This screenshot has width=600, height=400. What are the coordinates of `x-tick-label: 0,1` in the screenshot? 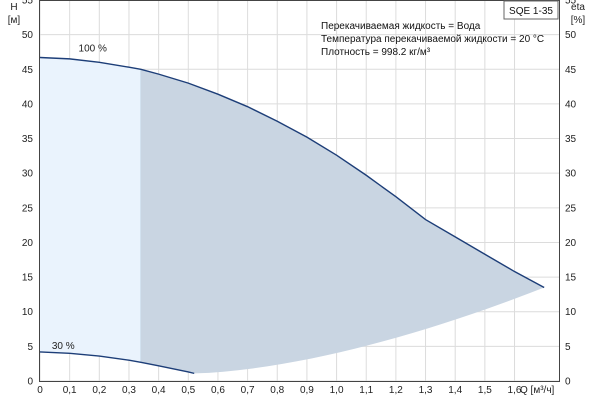 It's located at (70, 390).